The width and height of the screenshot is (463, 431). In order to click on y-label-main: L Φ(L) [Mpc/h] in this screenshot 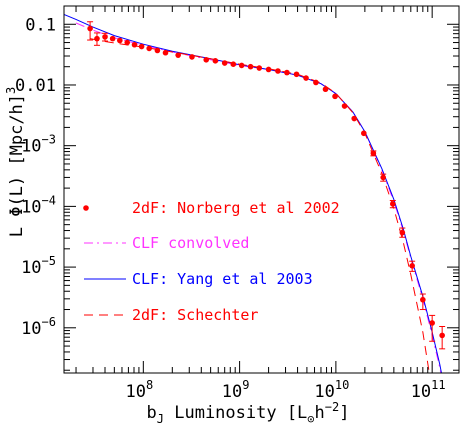, I will do `click(17, 165)`.